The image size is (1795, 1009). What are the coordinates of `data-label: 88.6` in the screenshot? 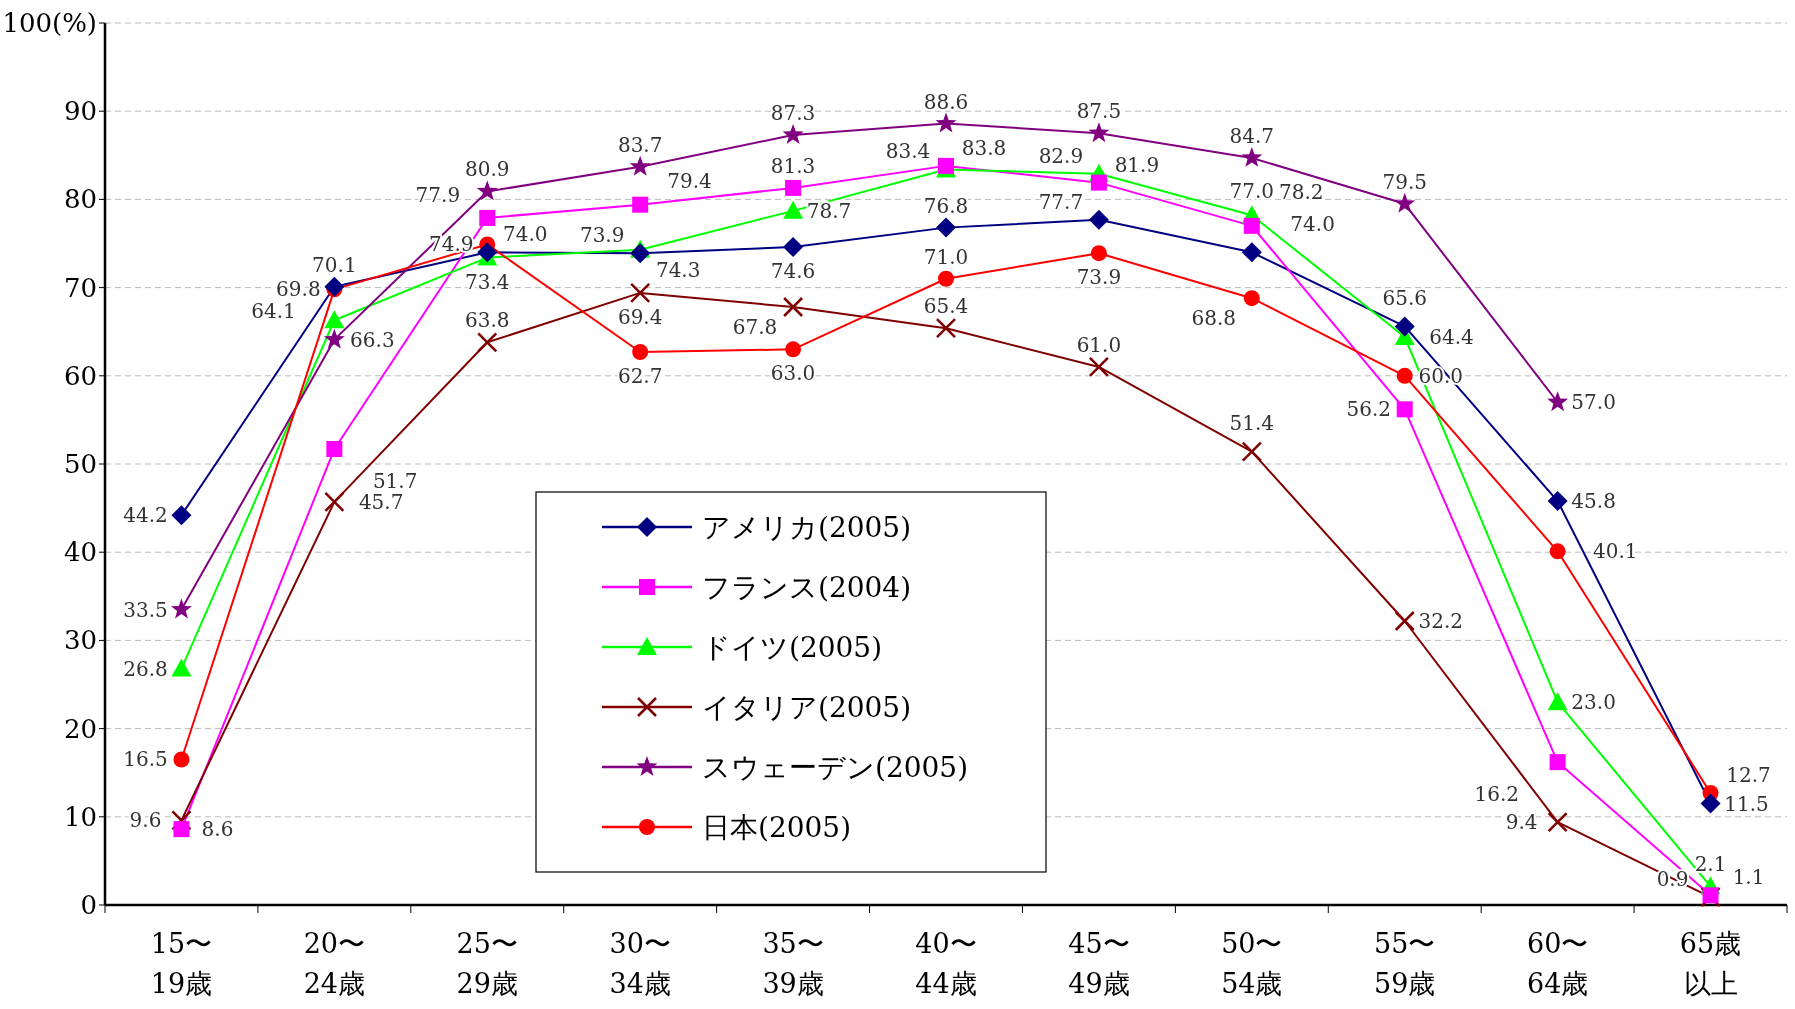 It's located at (946, 101).